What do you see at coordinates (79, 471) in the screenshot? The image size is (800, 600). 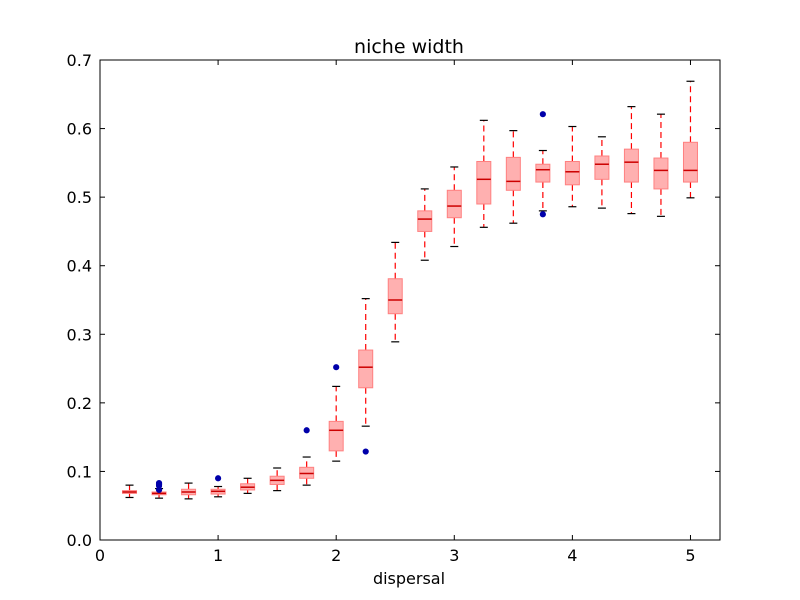 I see `y-tick-label: 0.1` at bounding box center [79, 471].